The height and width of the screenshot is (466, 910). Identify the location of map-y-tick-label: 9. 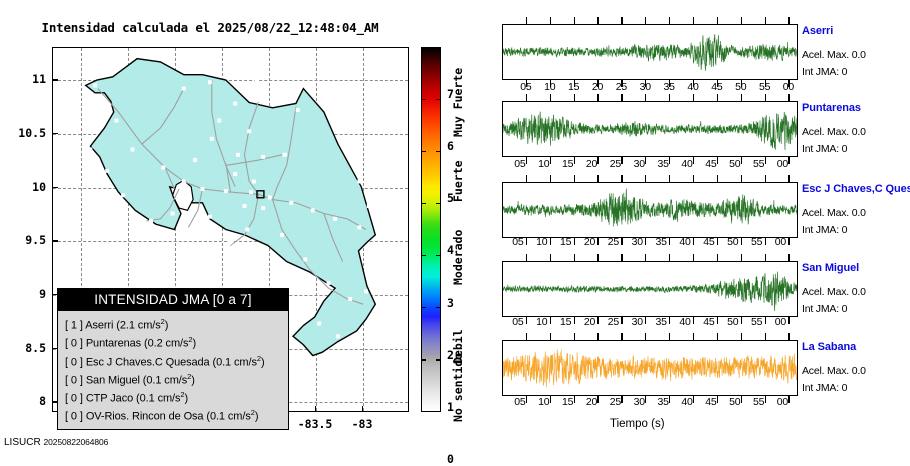
(42, 293).